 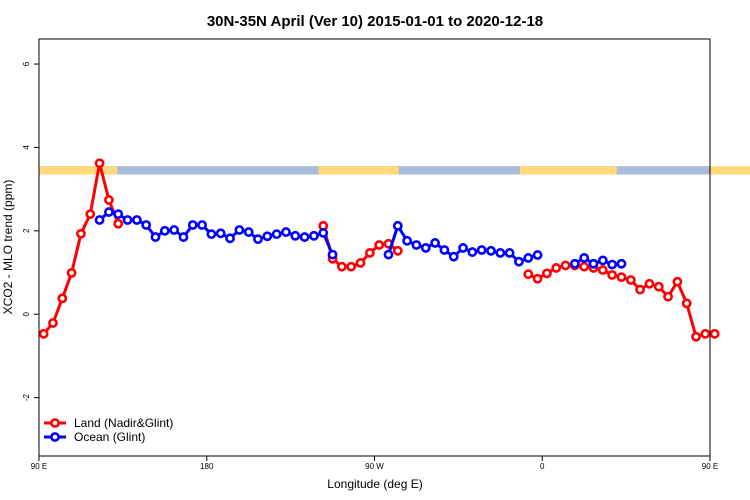 What do you see at coordinates (26, 147) in the screenshot?
I see `y-tick-label: 4` at bounding box center [26, 147].